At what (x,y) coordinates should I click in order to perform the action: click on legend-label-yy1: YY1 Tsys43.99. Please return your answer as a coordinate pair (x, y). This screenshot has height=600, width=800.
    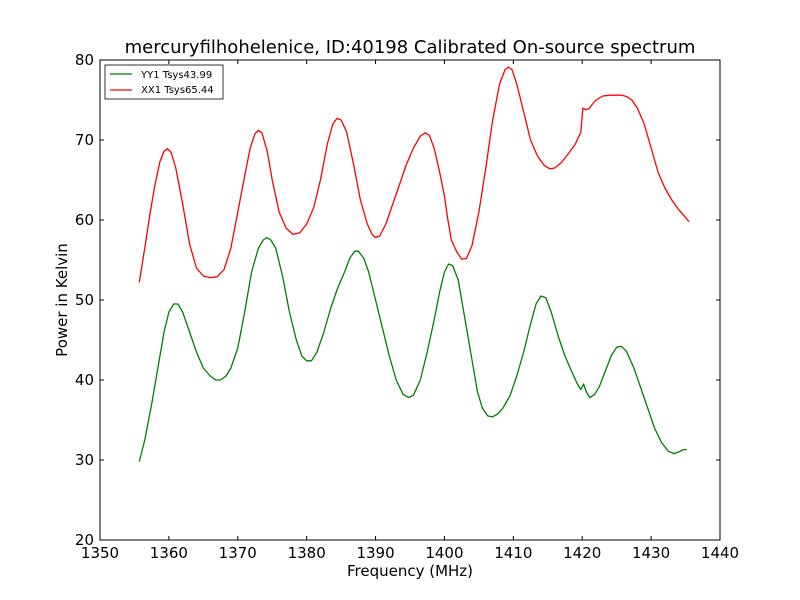
    Looking at the image, I should click on (176, 75).